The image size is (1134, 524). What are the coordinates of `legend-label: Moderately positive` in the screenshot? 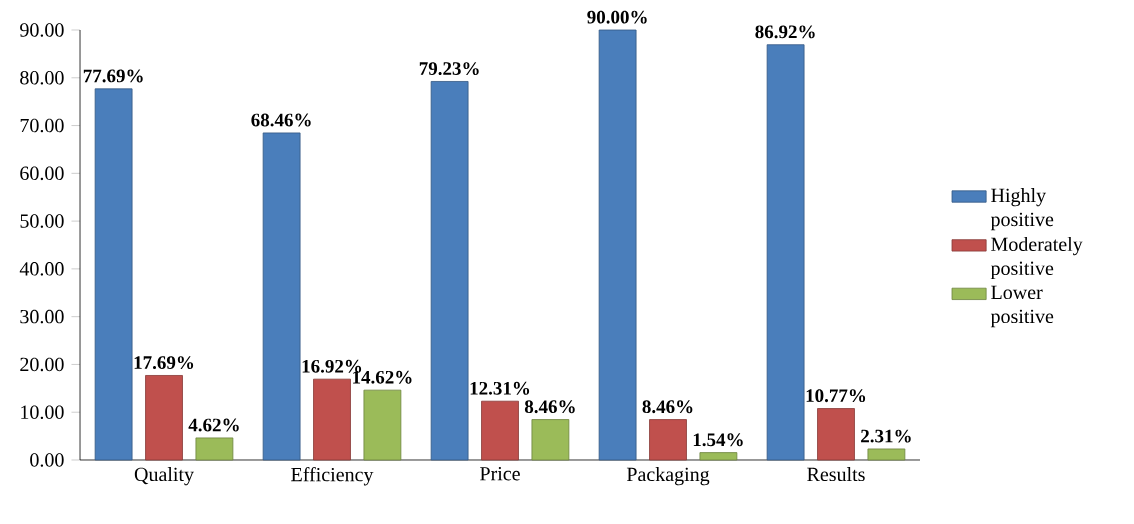 It's located at (1036, 258).